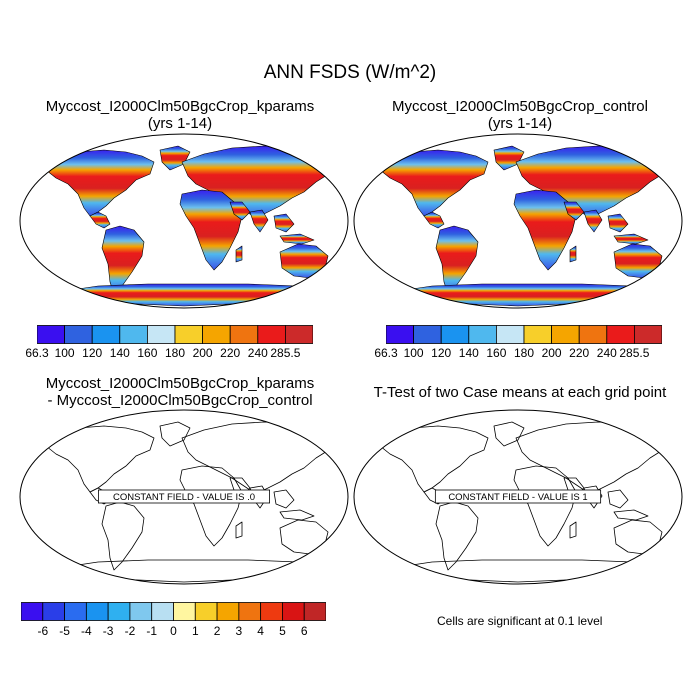 The height and width of the screenshot is (700, 700). Describe the element at coordinates (175, 353) in the screenshot. I see `colorbar-label: 180` at that location.